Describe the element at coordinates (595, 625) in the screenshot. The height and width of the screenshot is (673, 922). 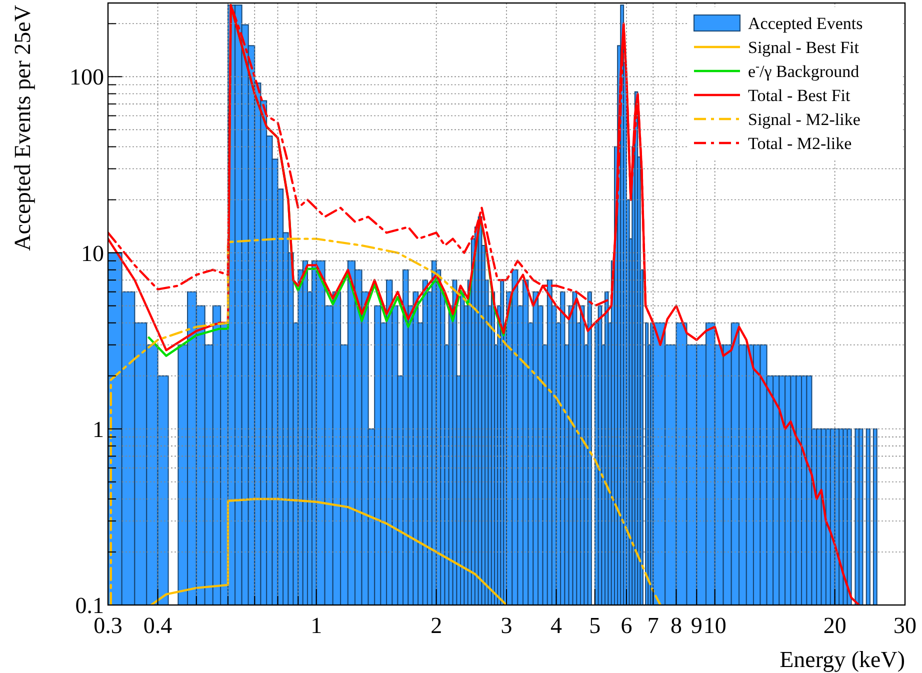
I see `x-tick-label: 5` at that location.